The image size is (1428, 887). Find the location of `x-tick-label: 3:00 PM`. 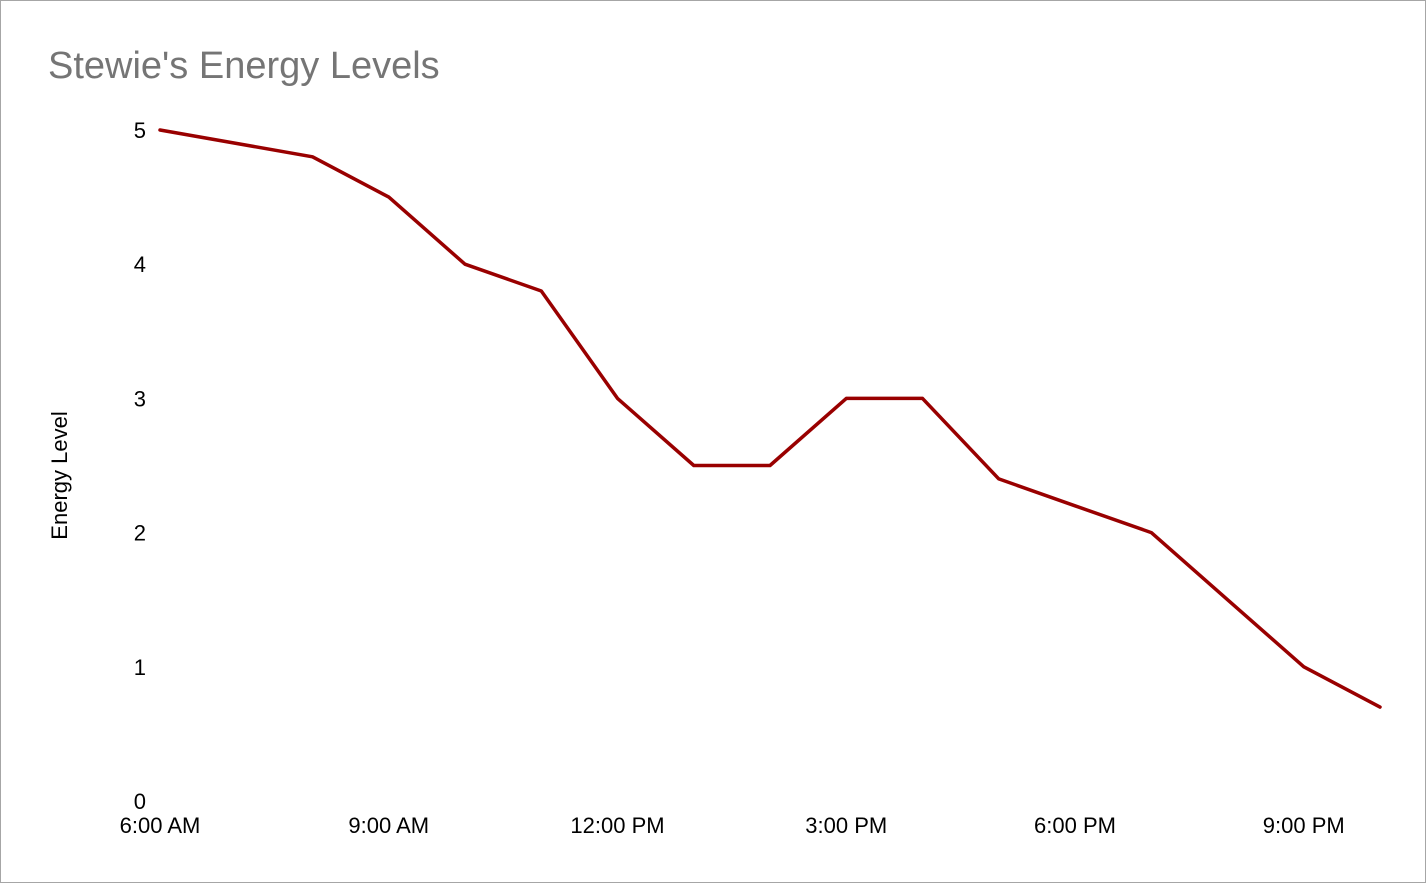

x-tick-label: 3:00 PM is located at coordinates (846, 825).